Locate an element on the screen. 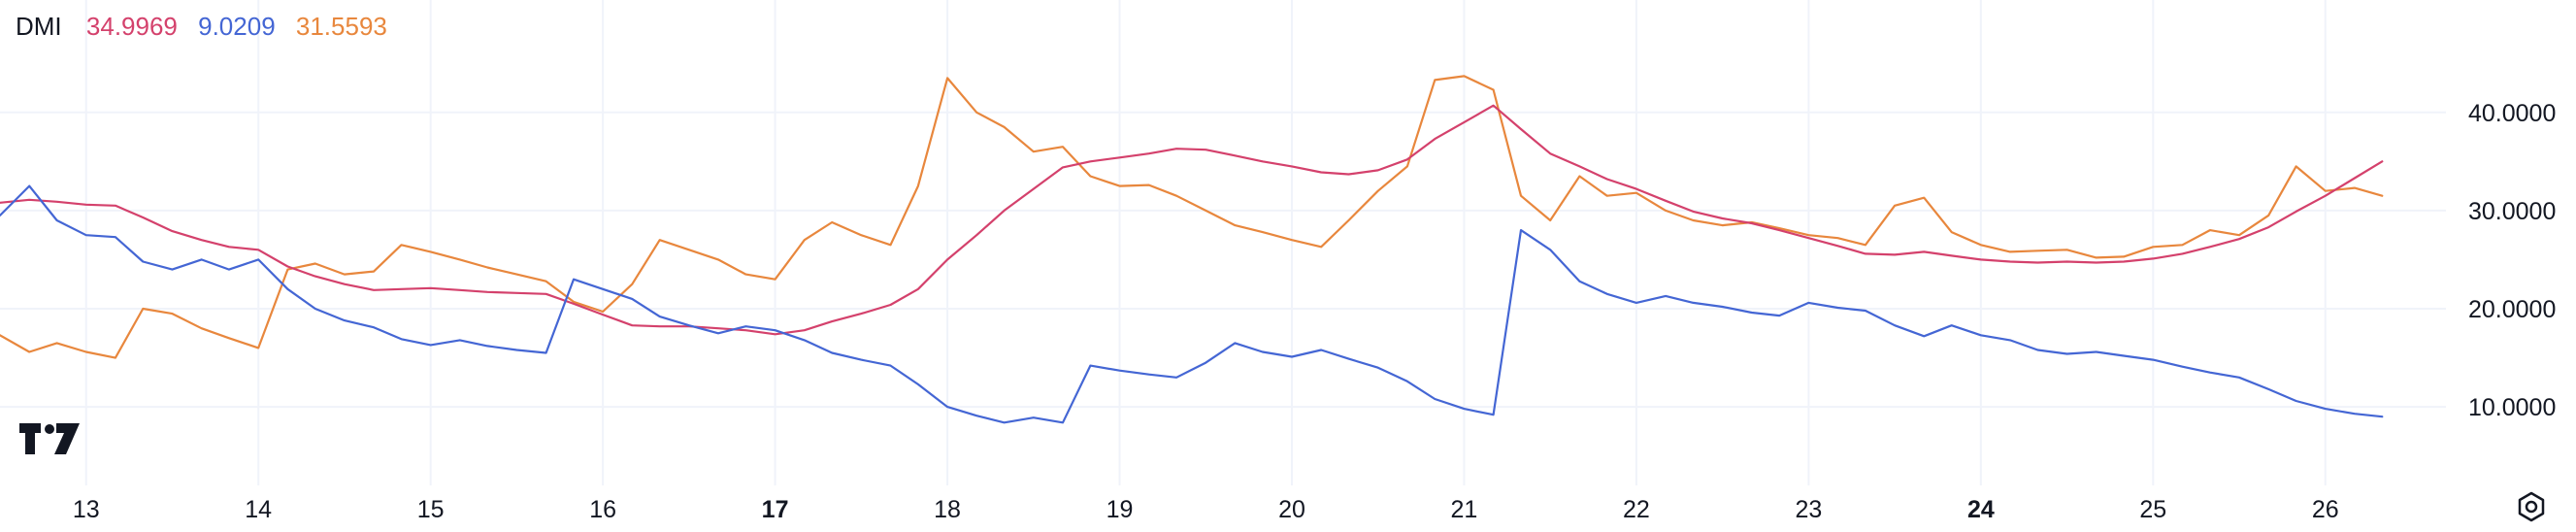  indicator-legend: DMI 34.9969 9.0209 31.5593 is located at coordinates (208, 27).